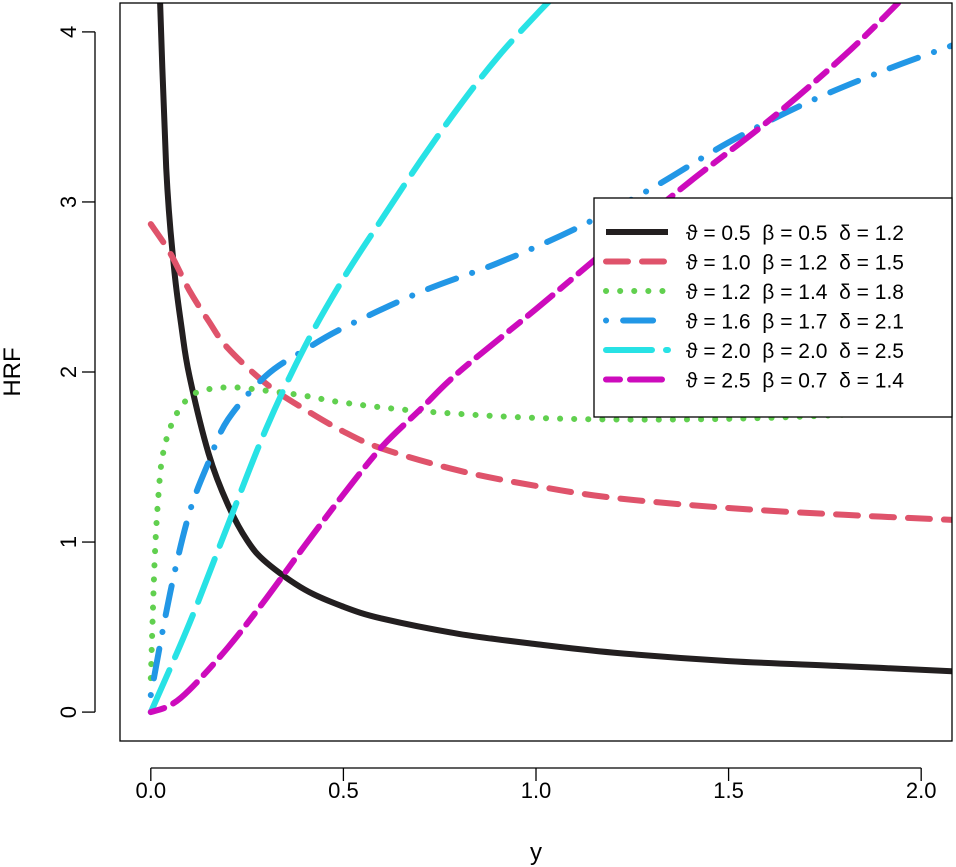 This screenshot has height=867, width=956. I want to click on y-tick-label: 1, so click(68, 542).